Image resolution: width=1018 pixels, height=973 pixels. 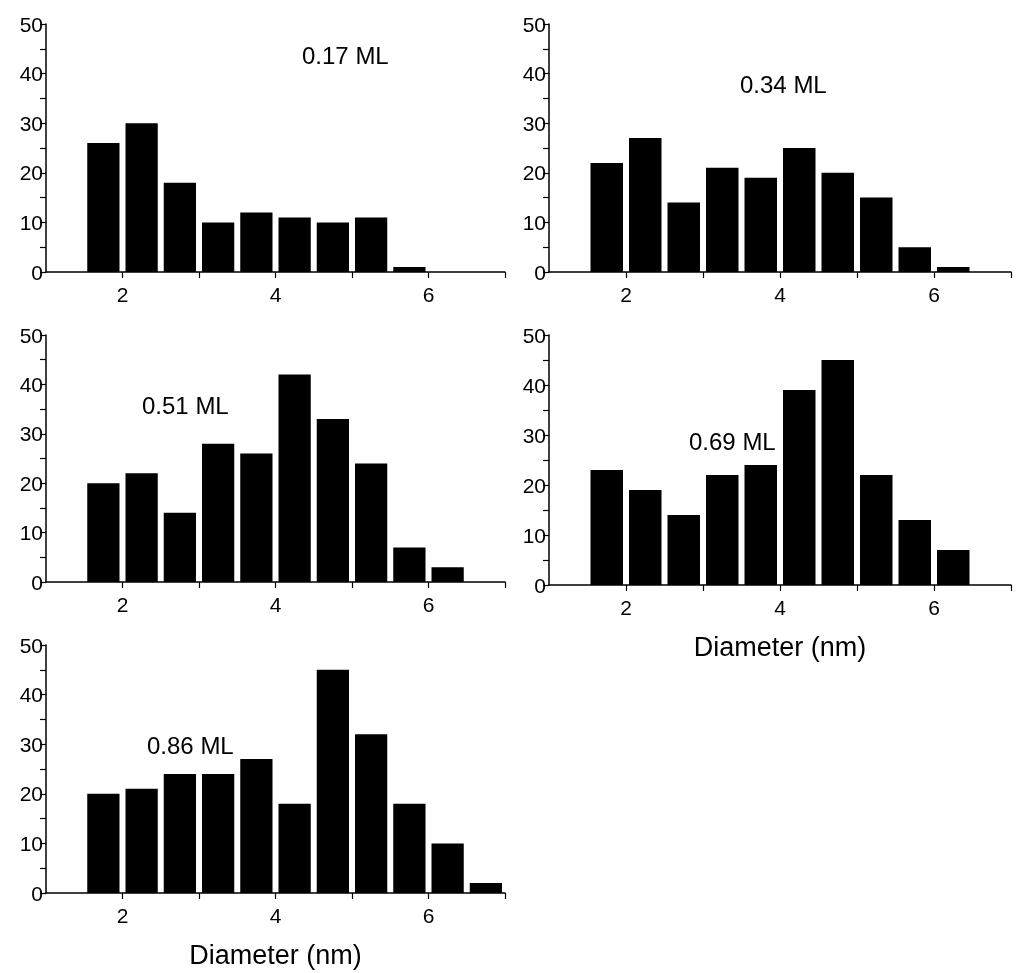 What do you see at coordinates (783, 84) in the screenshot?
I see `annotation: 0.34 ML` at bounding box center [783, 84].